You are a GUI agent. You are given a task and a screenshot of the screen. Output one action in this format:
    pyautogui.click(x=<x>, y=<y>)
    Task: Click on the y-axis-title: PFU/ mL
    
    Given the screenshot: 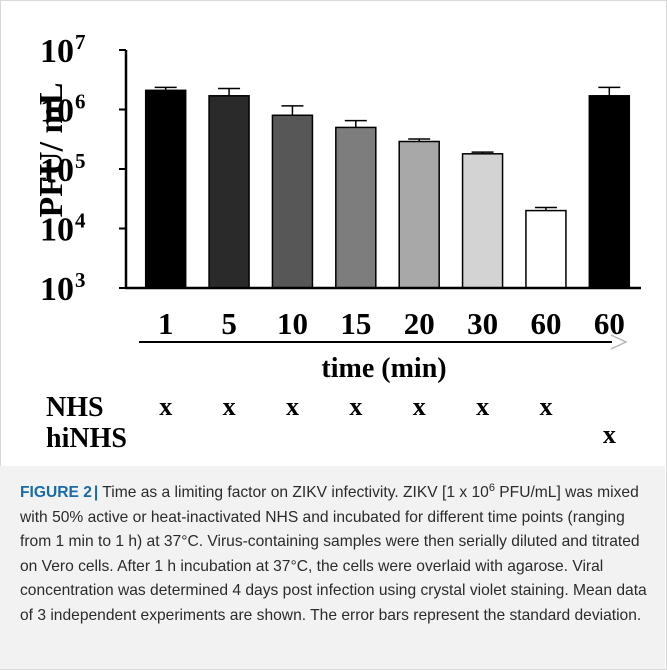 What is the action you would take?
    pyautogui.click(x=51, y=149)
    